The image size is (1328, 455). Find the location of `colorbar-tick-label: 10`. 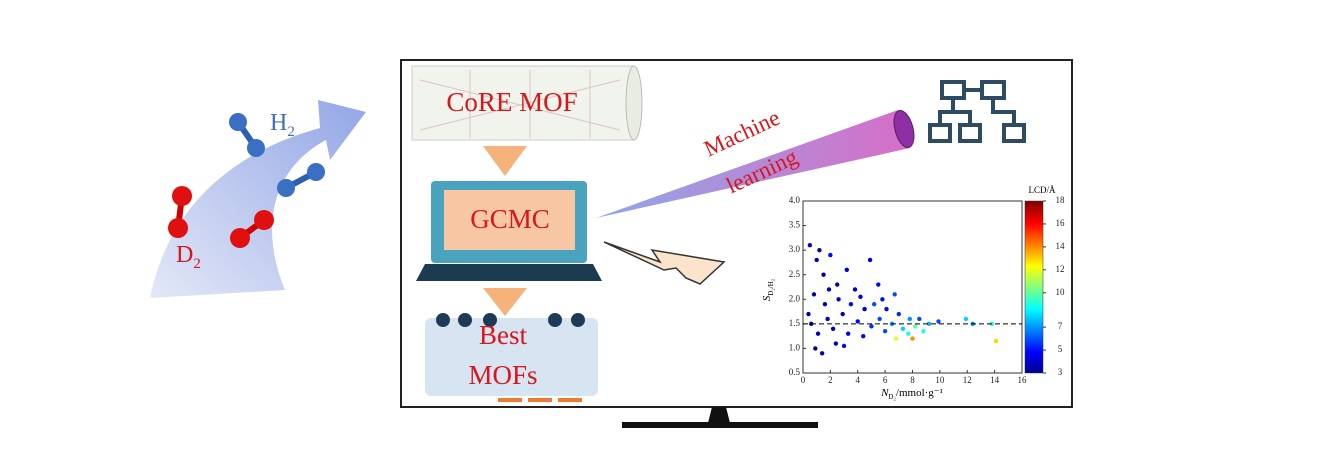

colorbar-tick-label: 10 is located at coordinates (1061, 292).